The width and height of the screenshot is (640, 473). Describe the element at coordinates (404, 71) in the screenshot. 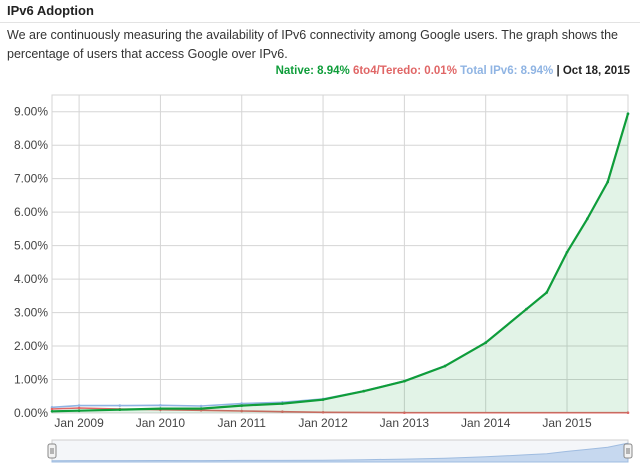

I see `legend-6to4-teredo: 6to4/Teredo: 0.01%` at that location.